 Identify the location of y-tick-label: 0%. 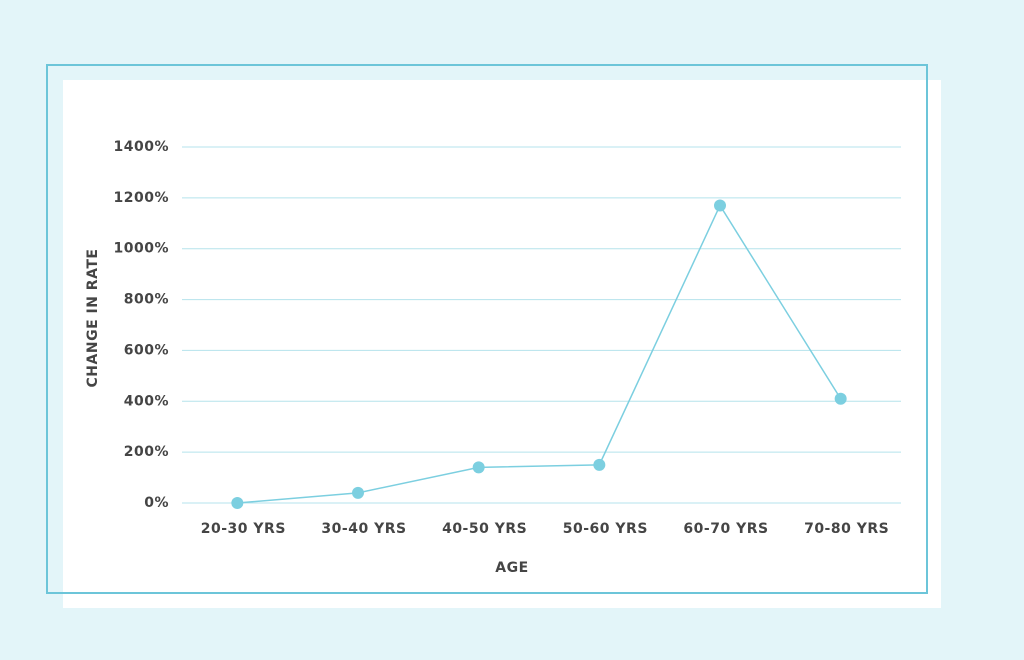
(156, 503).